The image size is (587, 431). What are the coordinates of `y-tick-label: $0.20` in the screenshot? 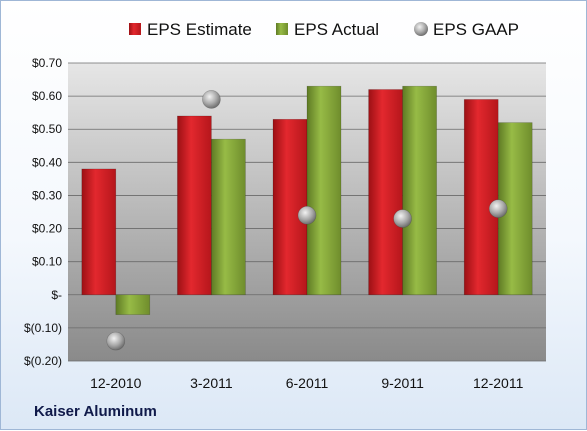 It's located at (47, 229).